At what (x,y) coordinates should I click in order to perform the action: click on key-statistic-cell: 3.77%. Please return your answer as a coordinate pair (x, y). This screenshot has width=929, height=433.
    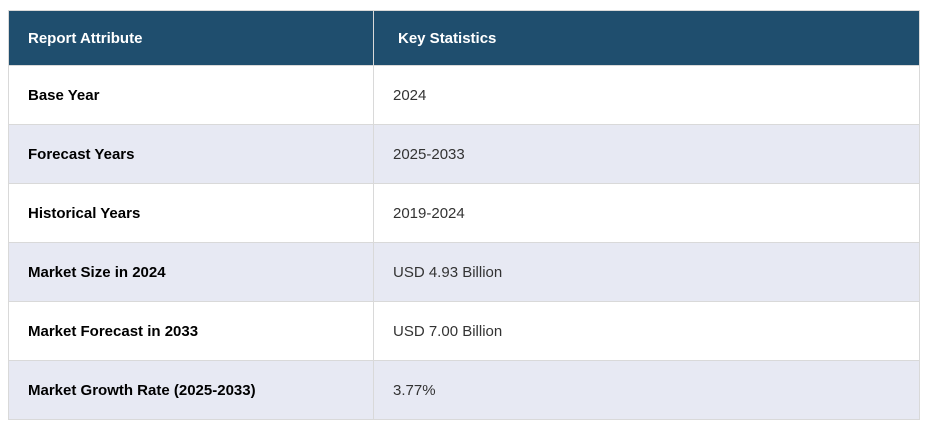
    Looking at the image, I should click on (646, 390).